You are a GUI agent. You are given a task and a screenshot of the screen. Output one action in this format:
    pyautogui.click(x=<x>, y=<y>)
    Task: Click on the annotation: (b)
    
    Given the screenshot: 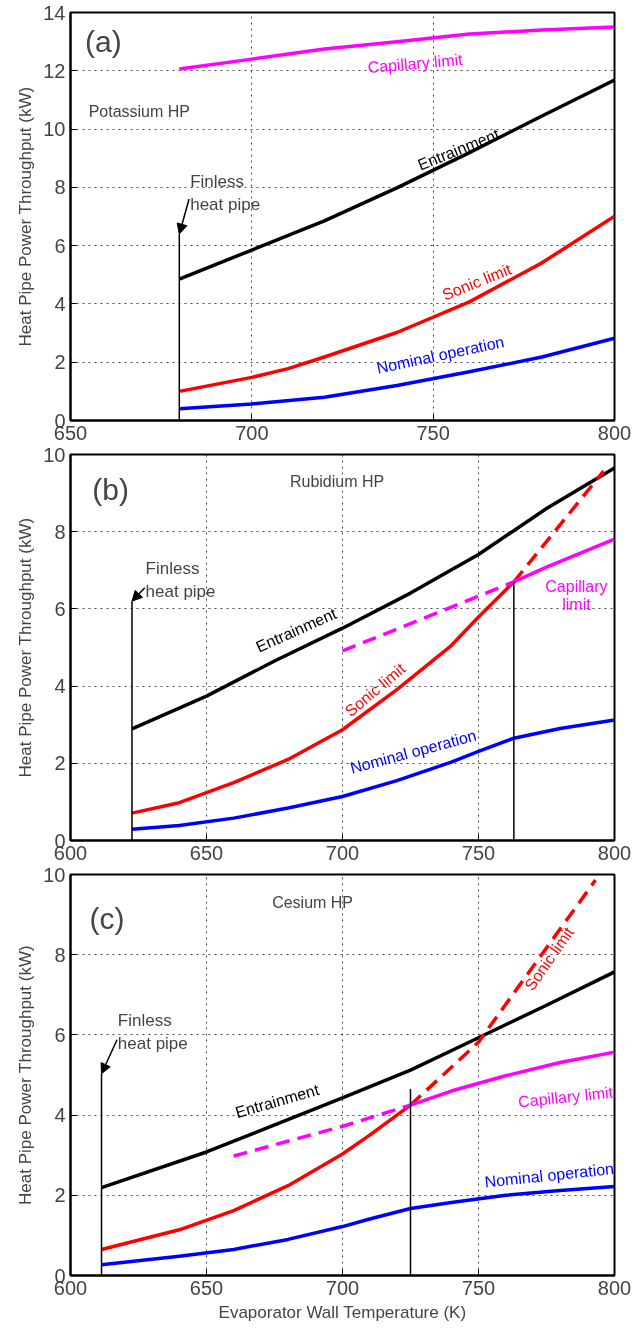 What is the action you would take?
    pyautogui.click(x=110, y=489)
    